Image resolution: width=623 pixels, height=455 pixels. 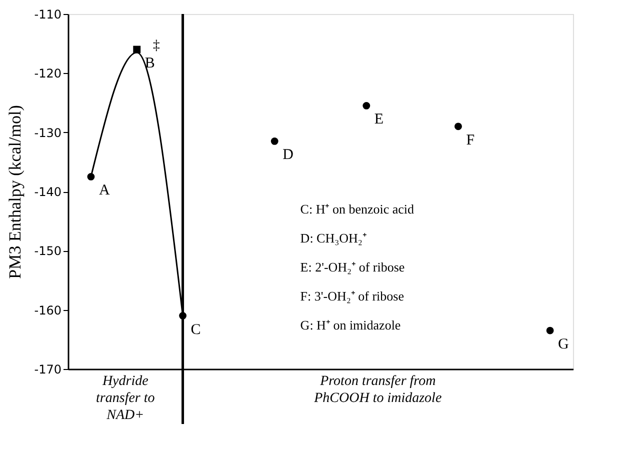 What do you see at coordinates (352, 296) in the screenshot?
I see `annotation: F: 3'-OH₂⁺ of ribose` at bounding box center [352, 296].